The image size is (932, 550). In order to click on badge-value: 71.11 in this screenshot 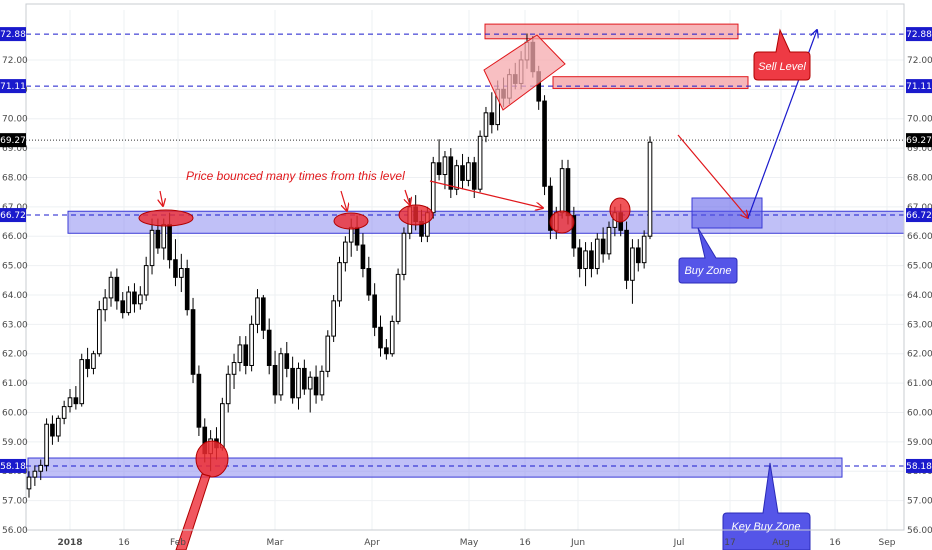, I will do `click(13, 87)`.